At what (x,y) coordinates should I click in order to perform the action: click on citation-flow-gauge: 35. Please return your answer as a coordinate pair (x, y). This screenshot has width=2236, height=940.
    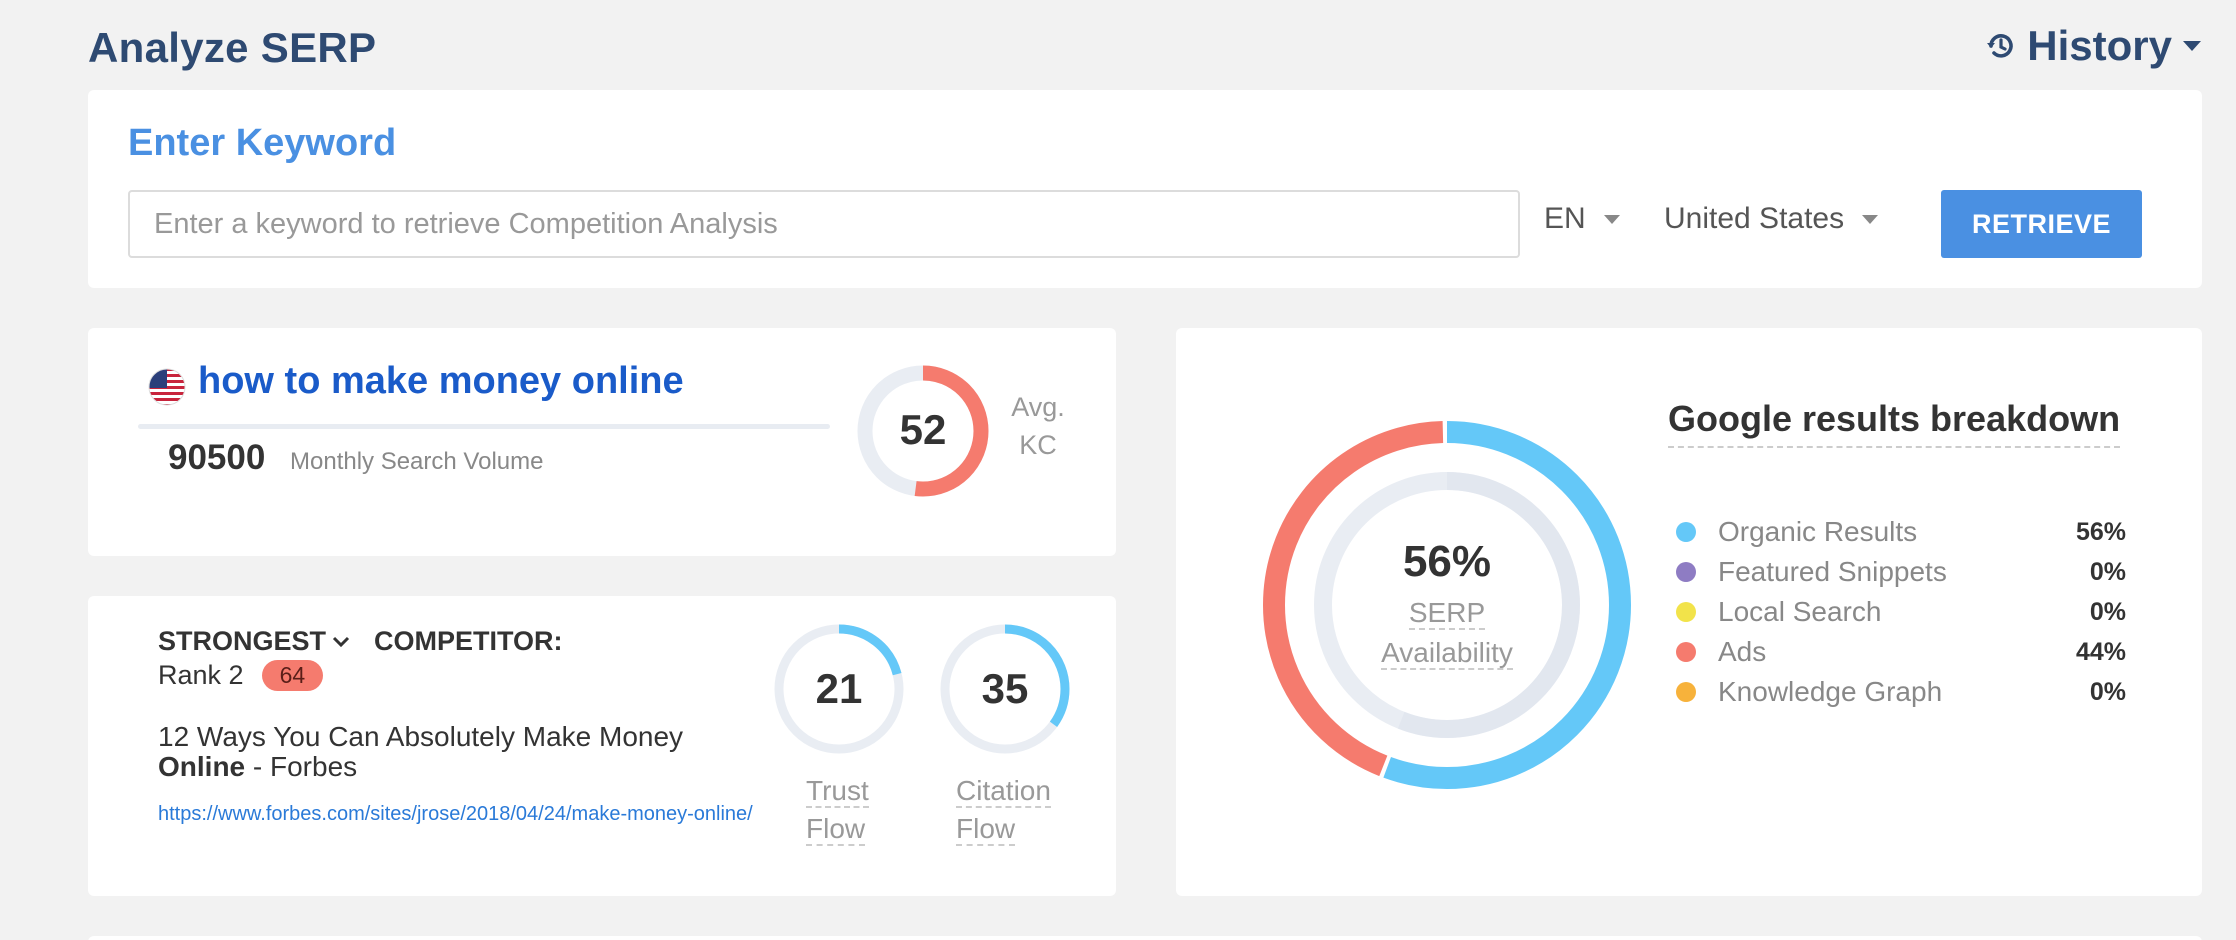
    Looking at the image, I should click on (1005, 689).